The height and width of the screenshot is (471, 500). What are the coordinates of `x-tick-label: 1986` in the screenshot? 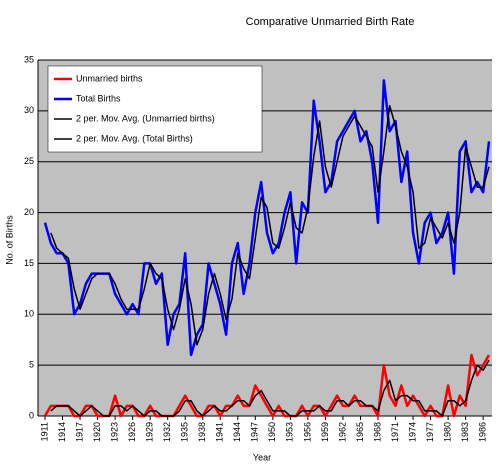 It's located at (483, 432).